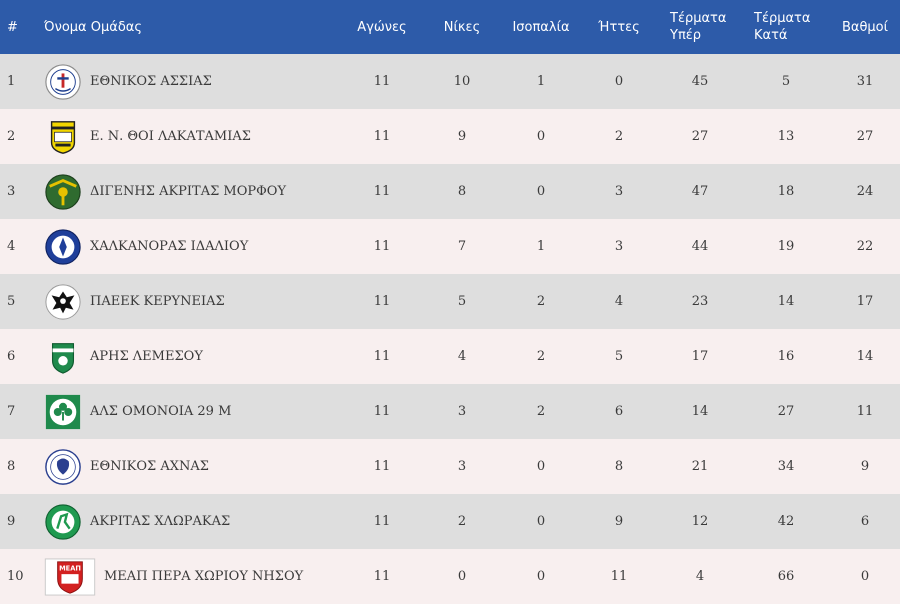  Describe the element at coordinates (11, 521) in the screenshot. I see `cell-rank: 9` at that location.